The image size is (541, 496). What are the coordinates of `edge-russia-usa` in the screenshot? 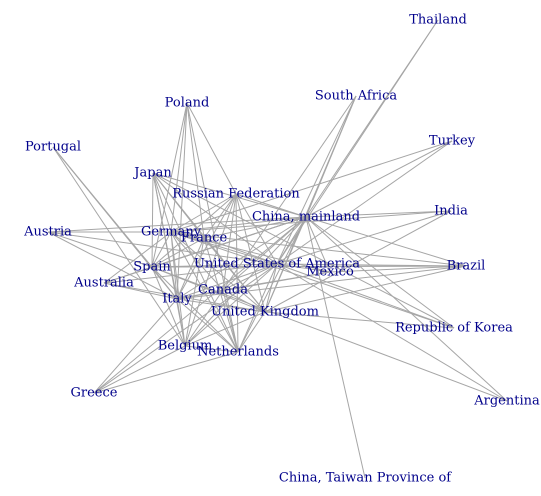 It's located at (256, 229).